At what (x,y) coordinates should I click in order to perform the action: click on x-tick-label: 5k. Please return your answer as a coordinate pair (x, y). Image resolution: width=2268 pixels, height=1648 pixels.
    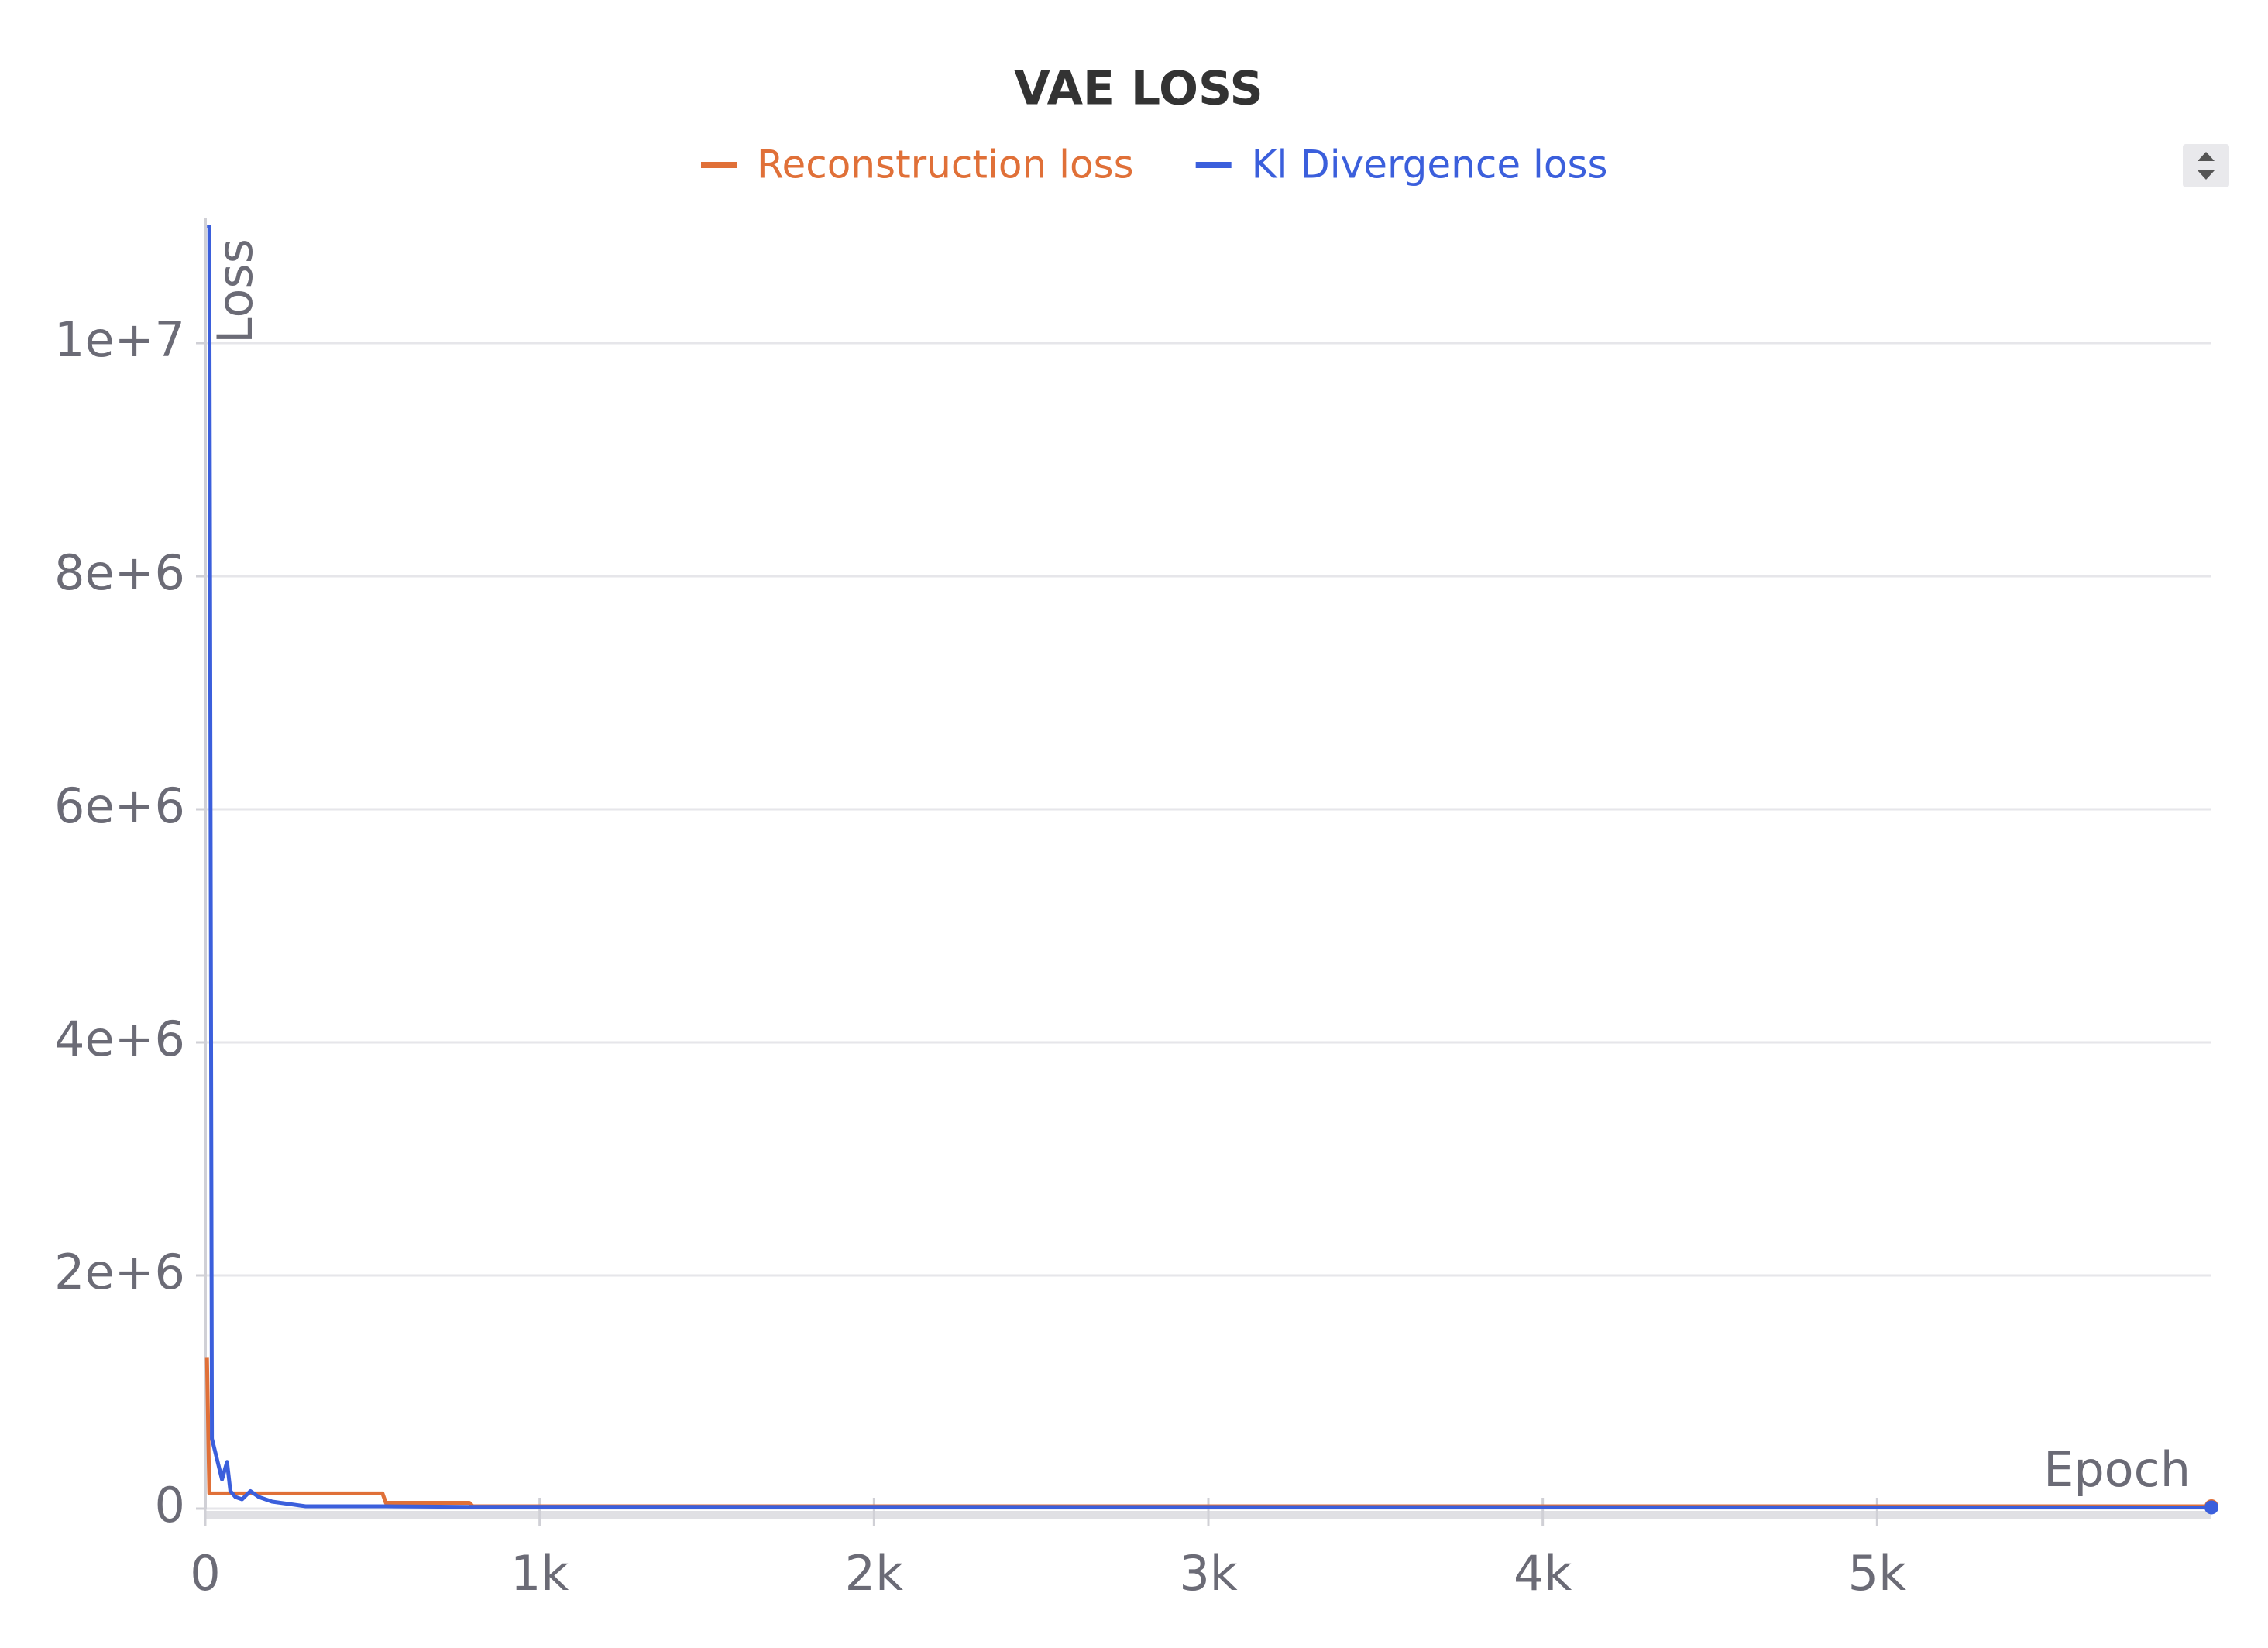
    Looking at the image, I should click on (1877, 1574).